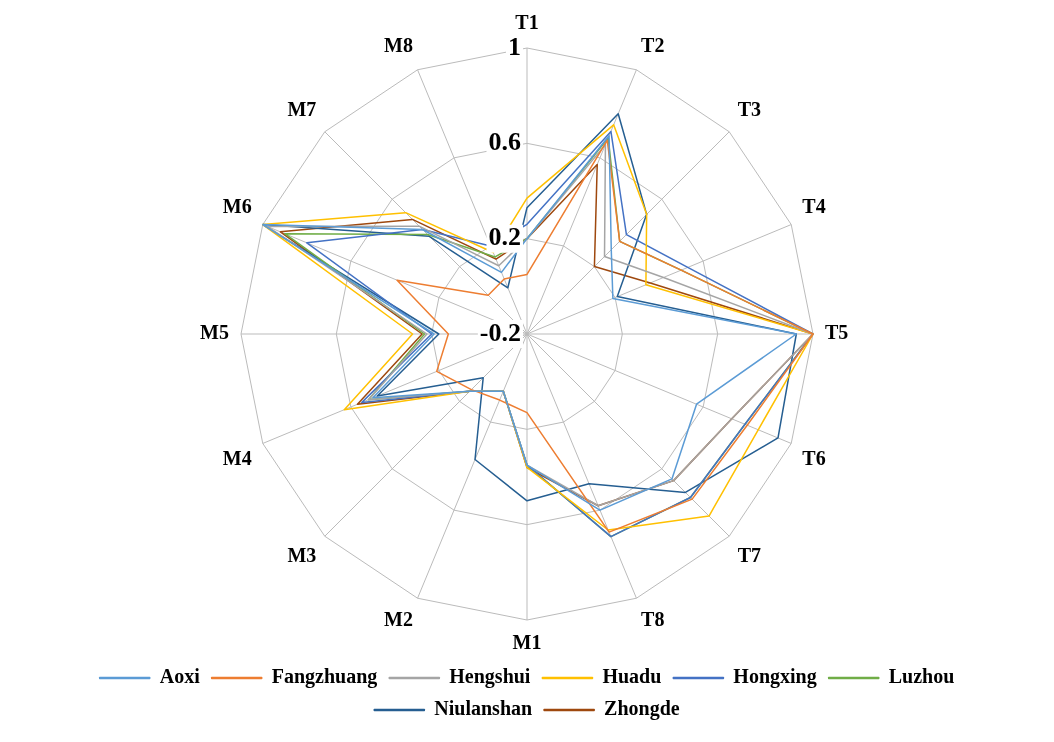 This screenshot has height=742, width=1054. What do you see at coordinates (180, 676) in the screenshot?
I see `legend-label: Aoxi` at bounding box center [180, 676].